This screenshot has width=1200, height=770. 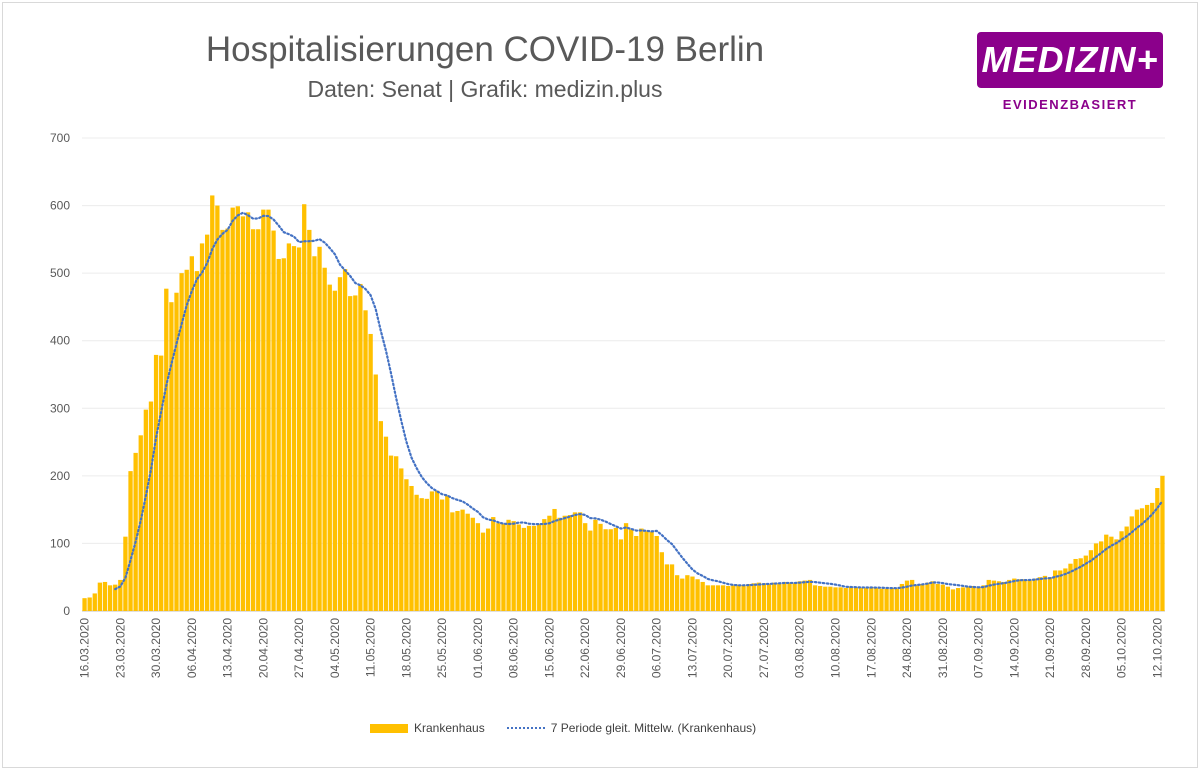 I want to click on x-tick-label: 22.06.2020, so click(x=585, y=648).